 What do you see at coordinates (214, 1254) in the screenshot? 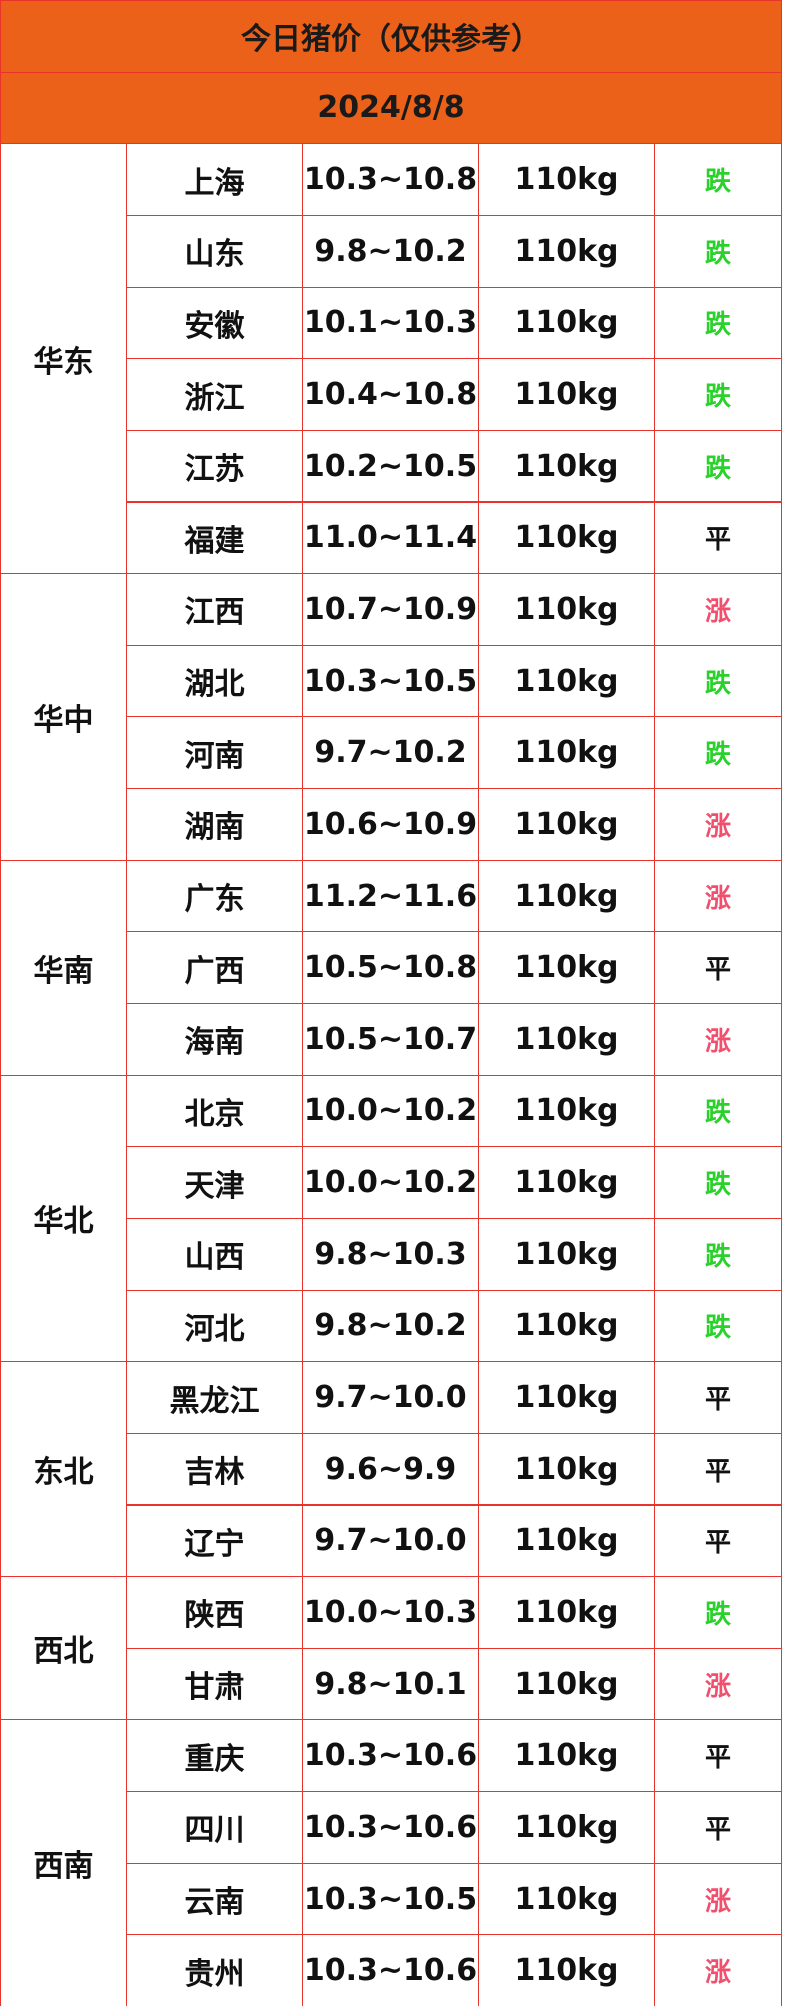
I see `province: 山西` at bounding box center [214, 1254].